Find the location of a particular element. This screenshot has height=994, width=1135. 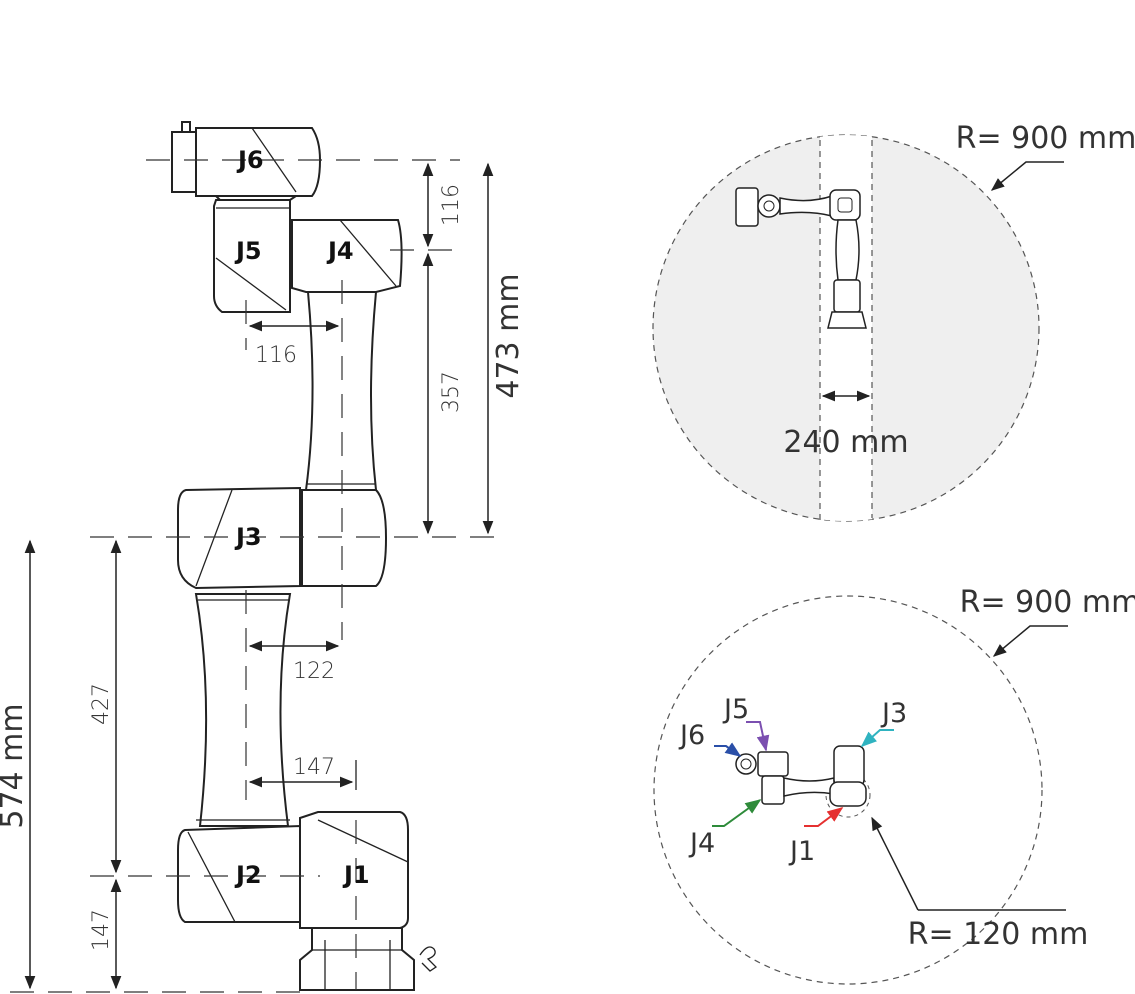

j3-outer-housing is located at coordinates (344, 538).